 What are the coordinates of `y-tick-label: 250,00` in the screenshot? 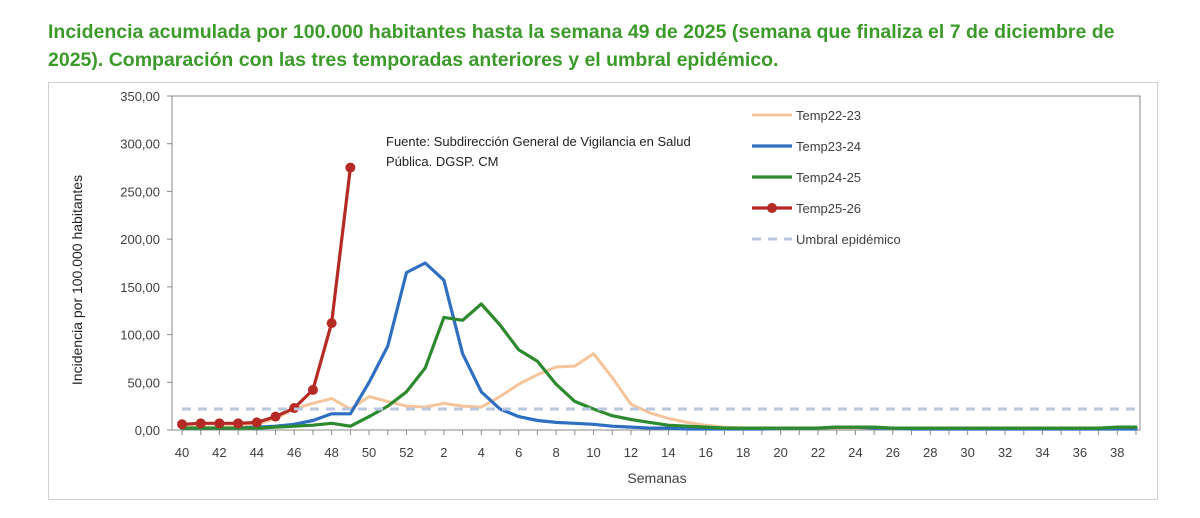 It's located at (140, 191).